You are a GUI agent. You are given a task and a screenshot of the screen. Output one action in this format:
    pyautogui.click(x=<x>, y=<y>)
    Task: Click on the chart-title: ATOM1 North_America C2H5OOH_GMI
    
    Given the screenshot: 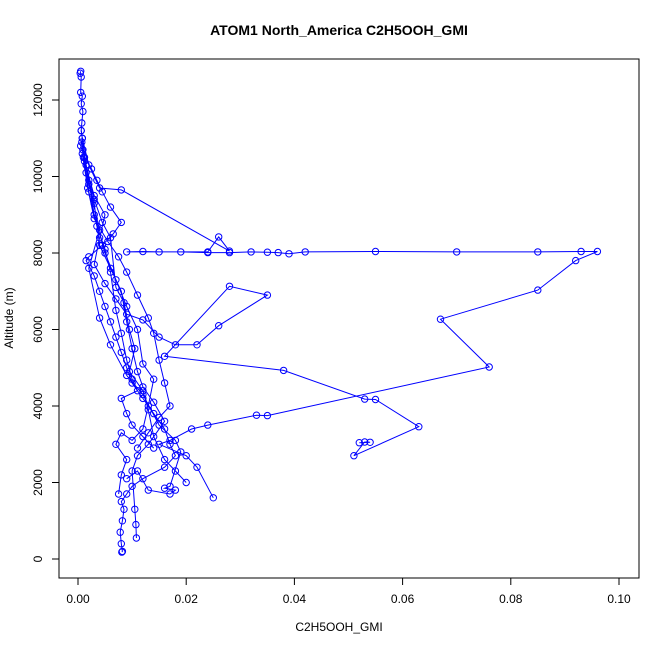 What is the action you would take?
    pyautogui.click(x=339, y=30)
    